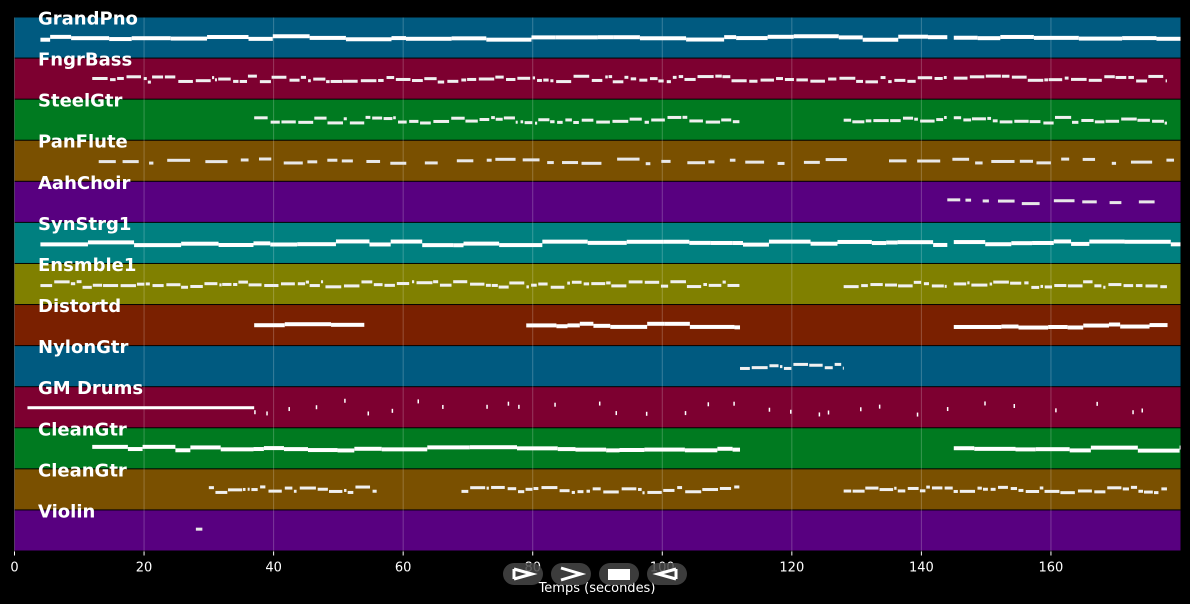 The image size is (1190, 604). I want to click on play-outline-button, so click(523, 574).